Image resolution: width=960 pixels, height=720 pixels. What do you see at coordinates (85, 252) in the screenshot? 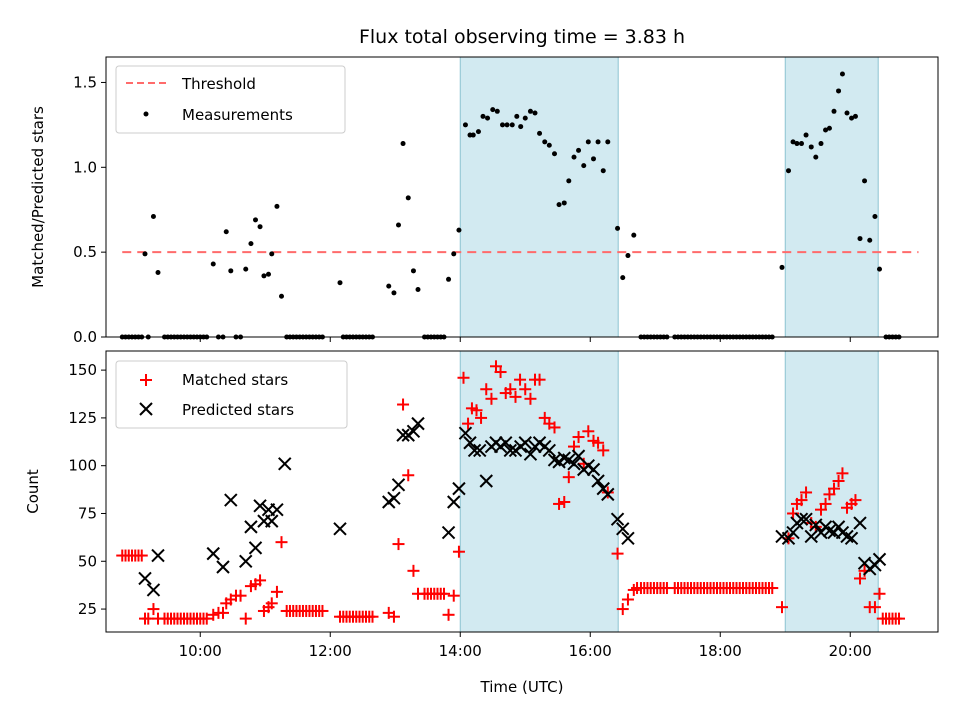
I see `y-tick-label: 0.5` at bounding box center [85, 252].